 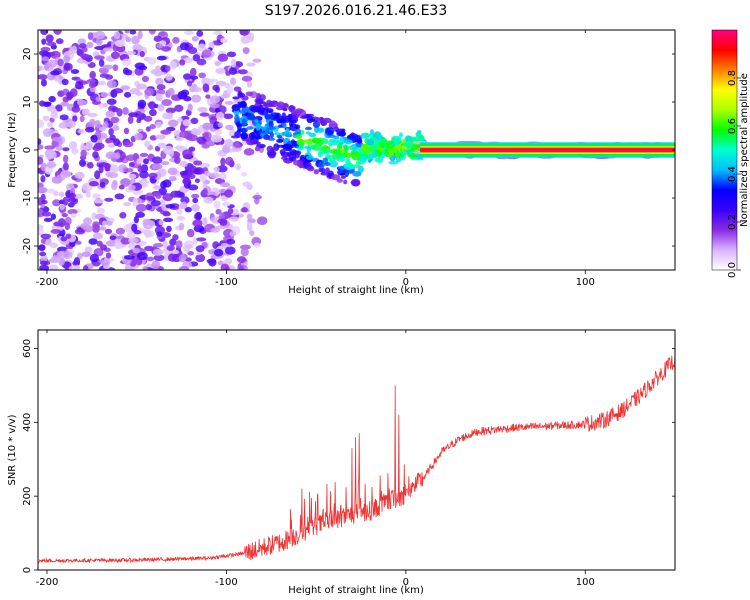 I want to click on colorbar-gradient, so click(x=724, y=150).